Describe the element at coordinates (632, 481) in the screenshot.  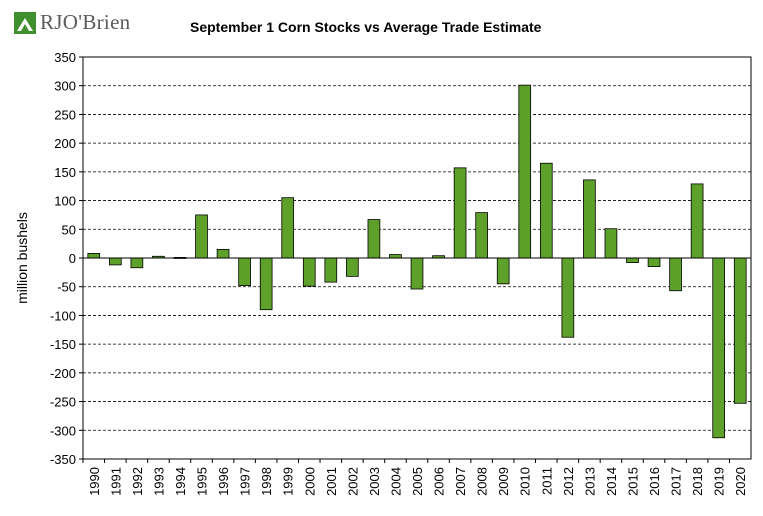
I see `x-tick-label: 2015` at that location.